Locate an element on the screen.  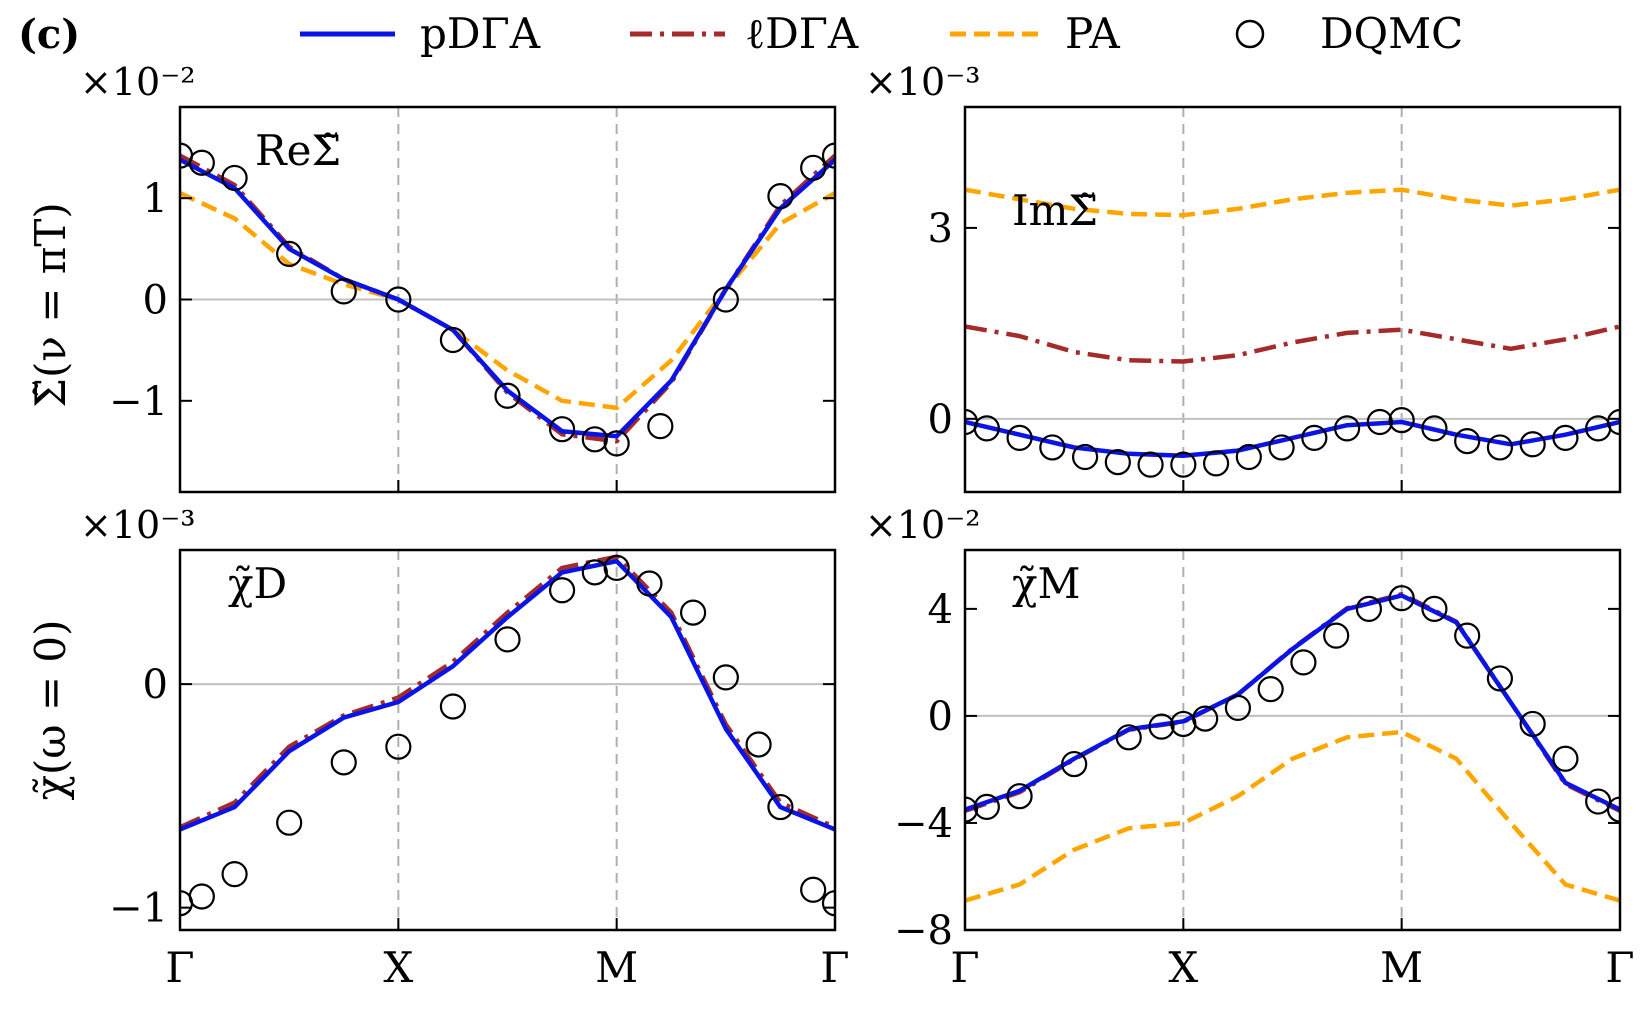
ytick-label: 4 is located at coordinates (940, 610).